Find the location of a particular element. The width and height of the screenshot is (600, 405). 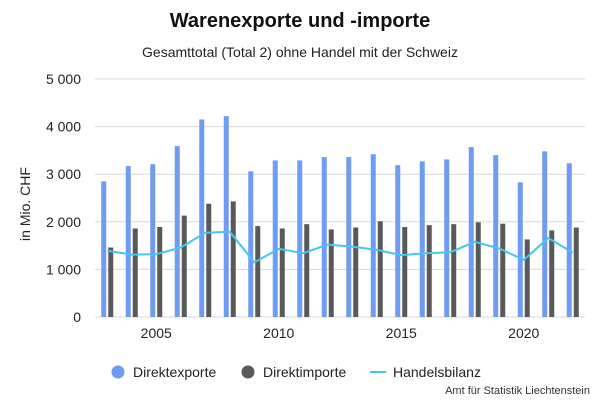

chart-title: Warenexporte und -importe is located at coordinates (300, 21).